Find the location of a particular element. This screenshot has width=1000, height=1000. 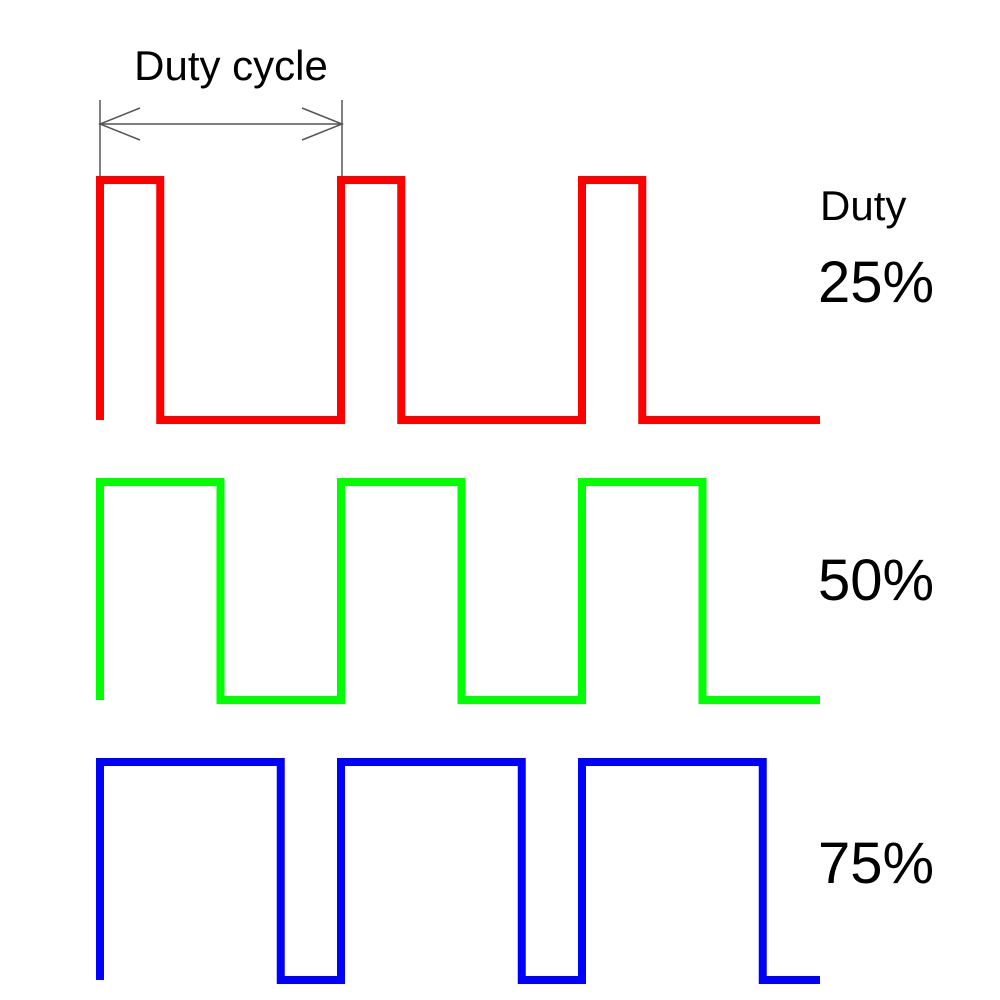

period-arrow-left is located at coordinates (119, 124).